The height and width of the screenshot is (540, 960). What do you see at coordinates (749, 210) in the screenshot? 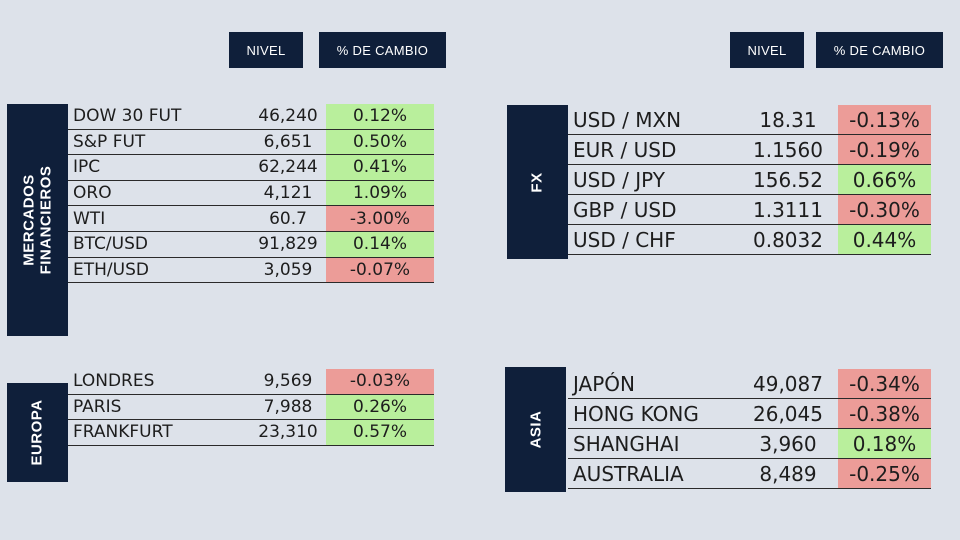
I see `table-row: GBP / USD 1.3111 -0.30%` at bounding box center [749, 210].